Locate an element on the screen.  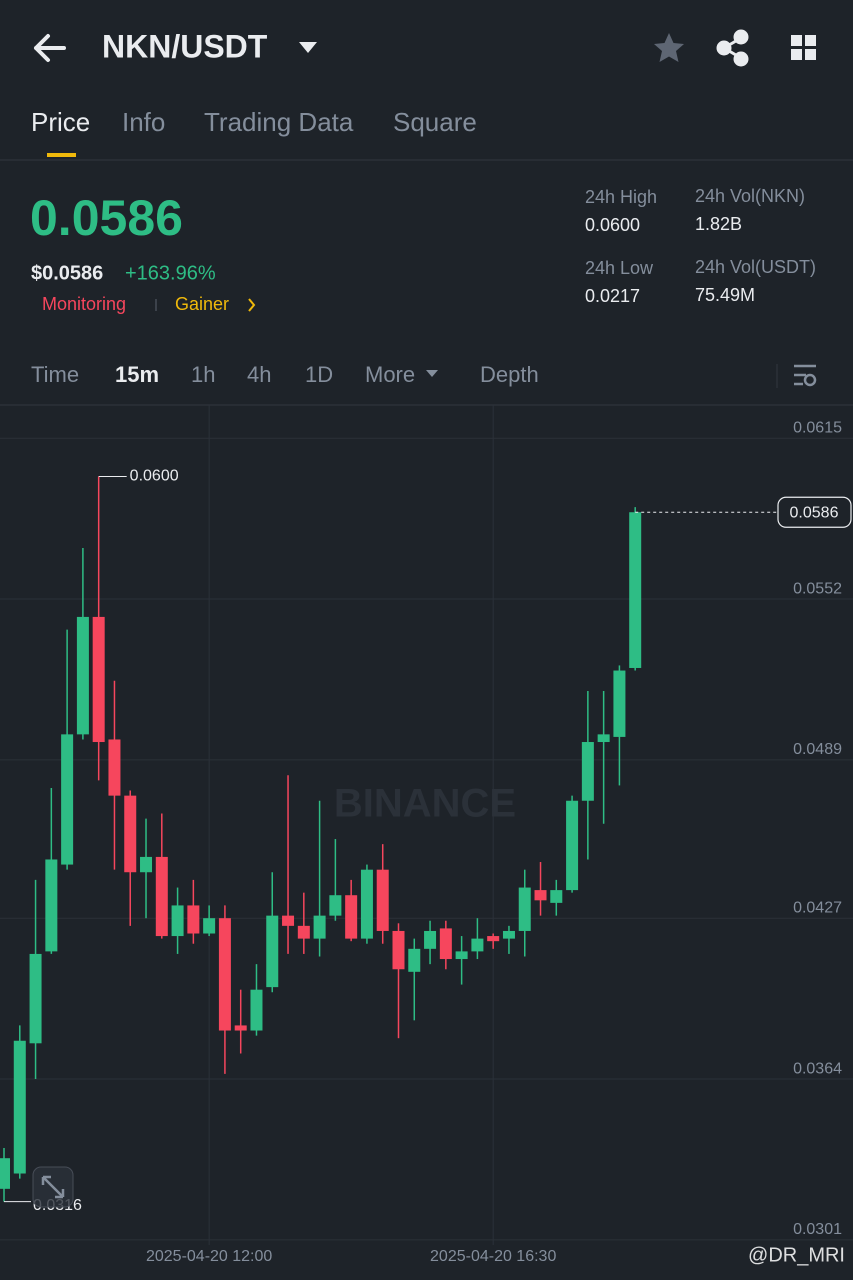
y-tick-label: 0.0427 is located at coordinates (817, 907).